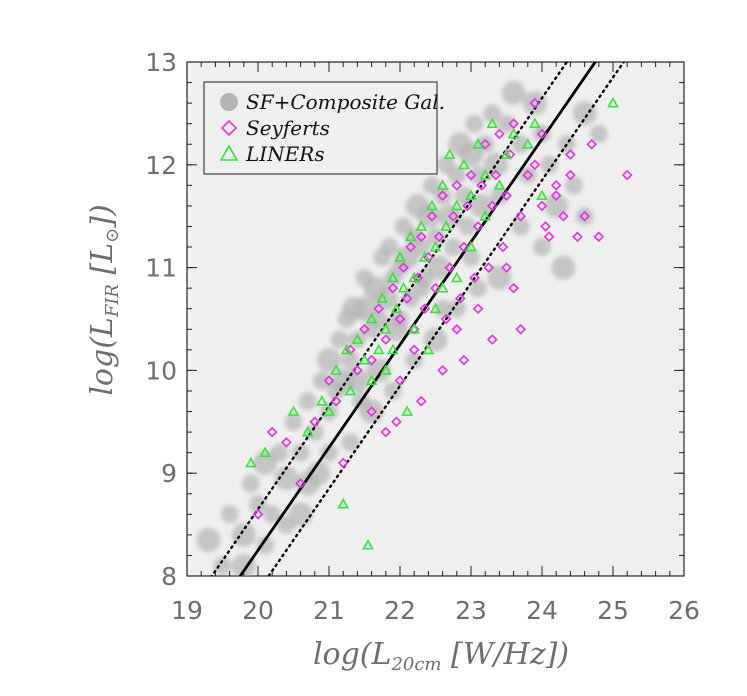 Image resolution: width=747 pixels, height=696 pixels. I want to click on x-tick-label: 26, so click(684, 610).